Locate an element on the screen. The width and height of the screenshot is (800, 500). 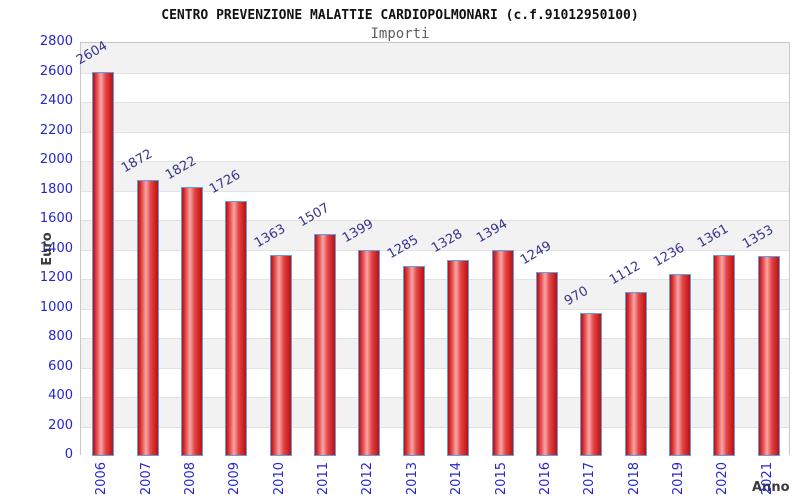
x-tick-label: 2018 is located at coordinates (634, 479).